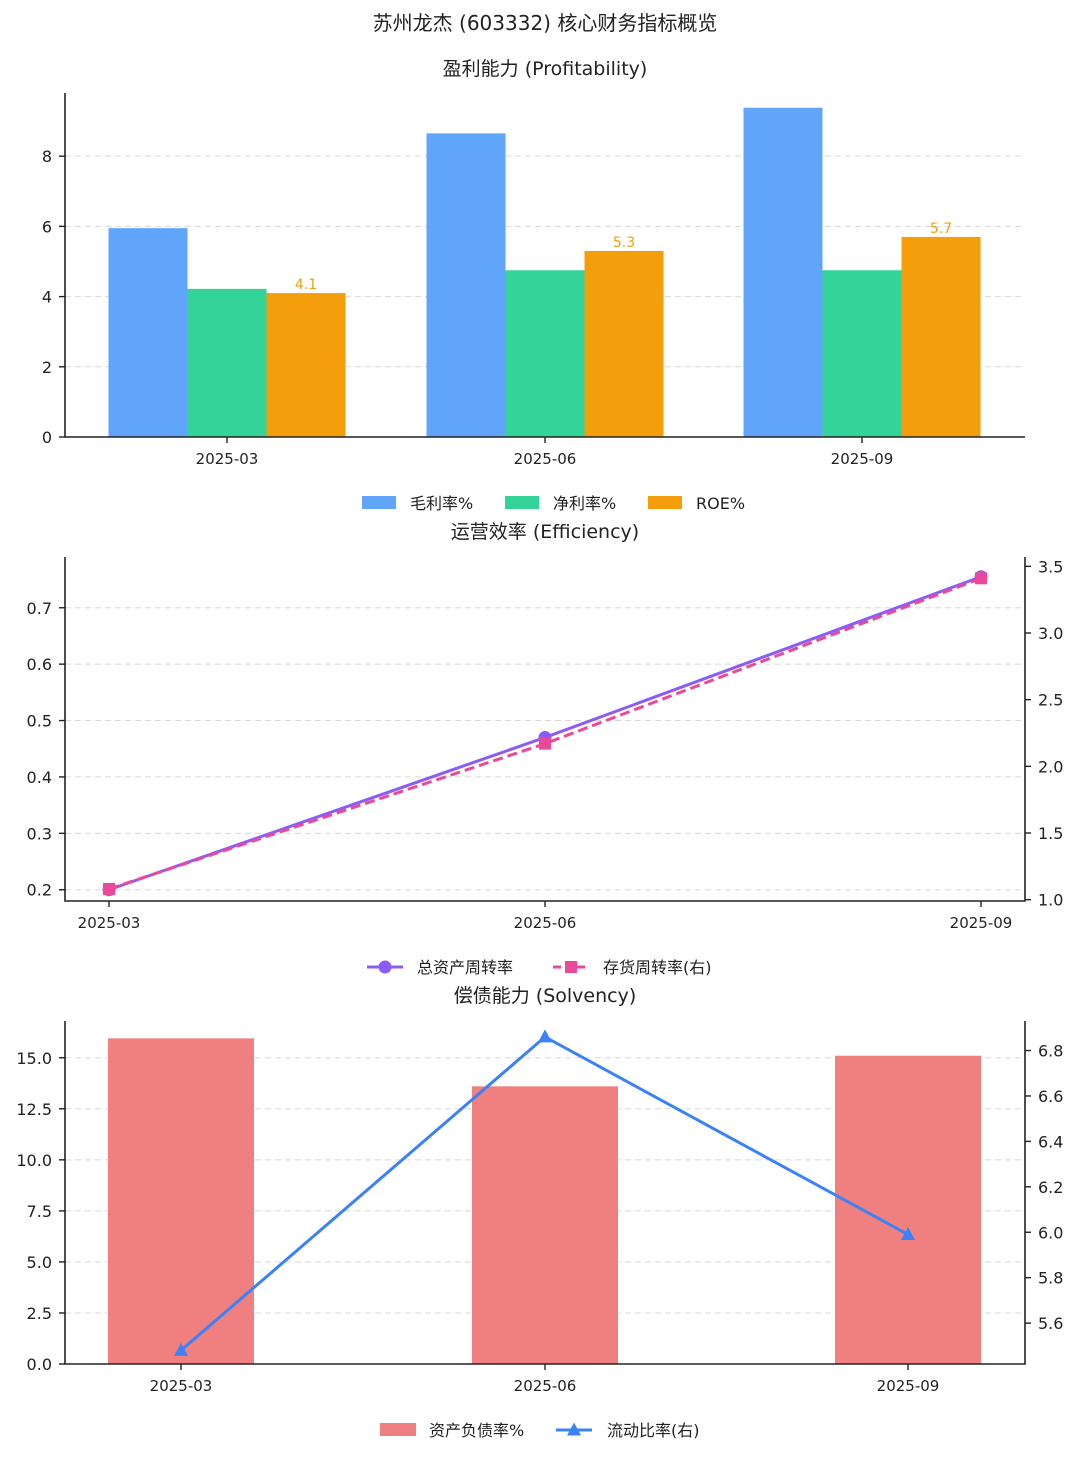 This screenshot has width=1080, height=1459. I want to click on legend-label: 流动比率(右), so click(653, 1430).